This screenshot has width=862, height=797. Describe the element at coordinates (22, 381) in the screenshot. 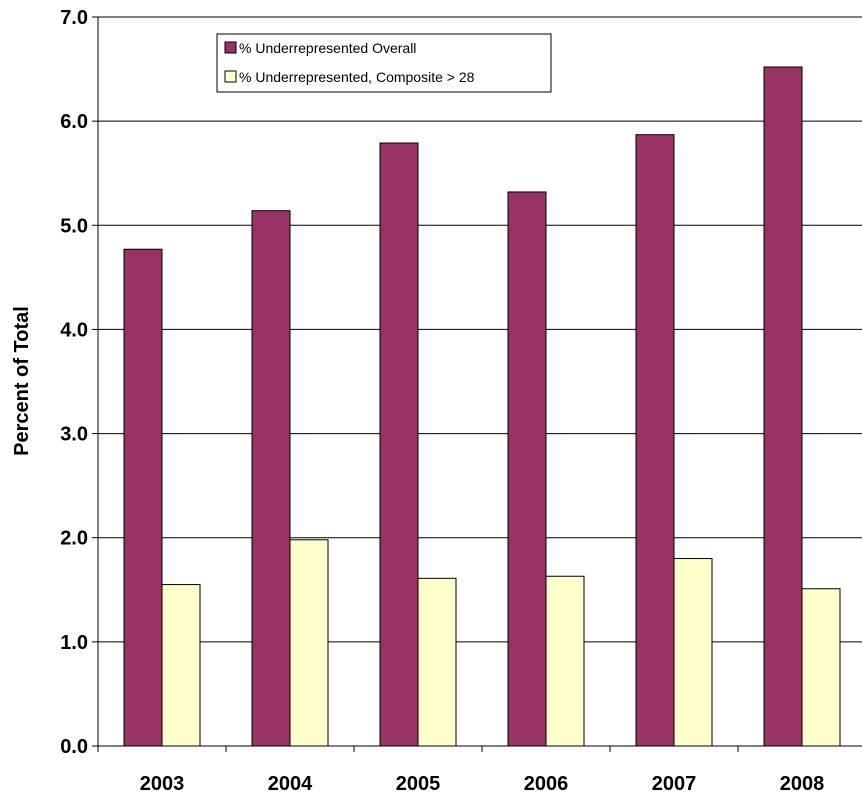

I see `y-axis-title: Percent of Total` at that location.